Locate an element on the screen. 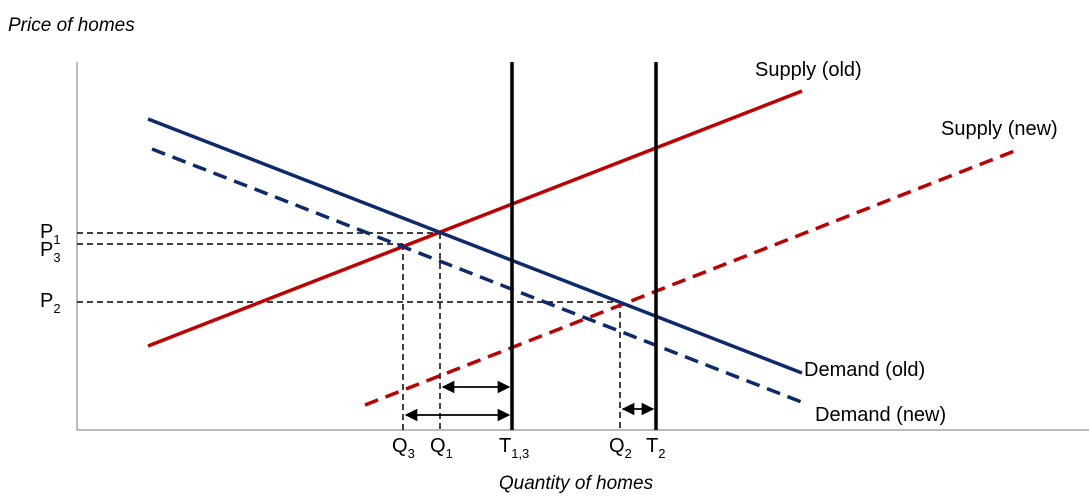 The image size is (1089, 496). quantity-label-t13: T1,3 is located at coordinates (514, 448).